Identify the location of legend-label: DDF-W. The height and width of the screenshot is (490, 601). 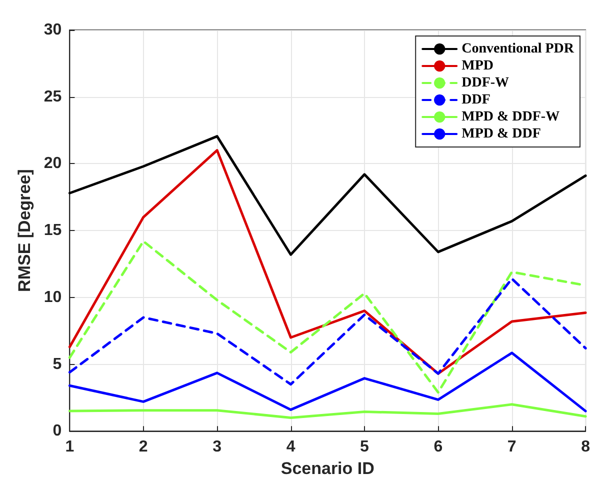
(486, 83).